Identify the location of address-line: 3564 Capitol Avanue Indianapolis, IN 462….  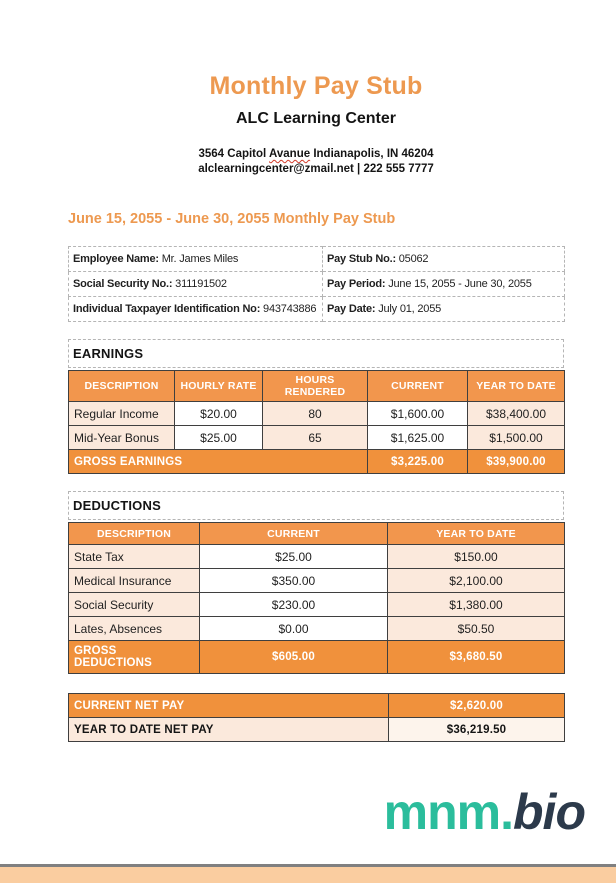
(316, 154).